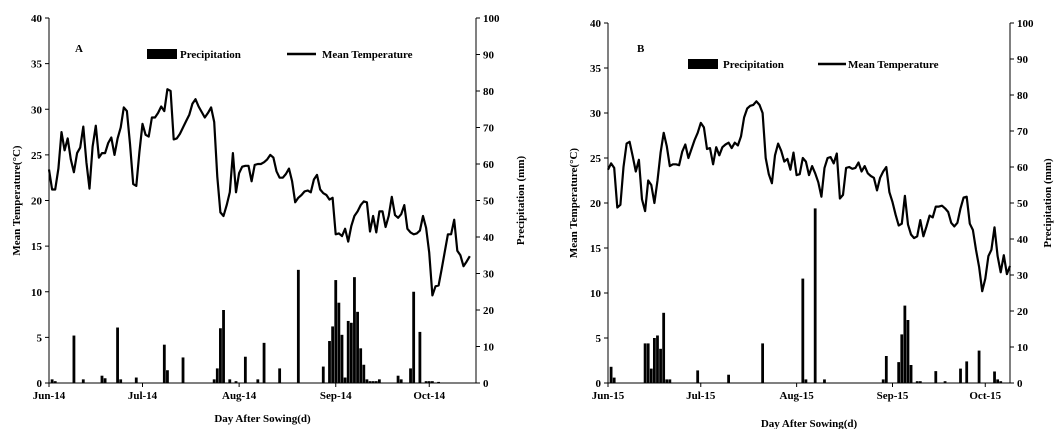 This screenshot has height=429, width=1055. I want to click on panel-letter: A, so click(79, 49).